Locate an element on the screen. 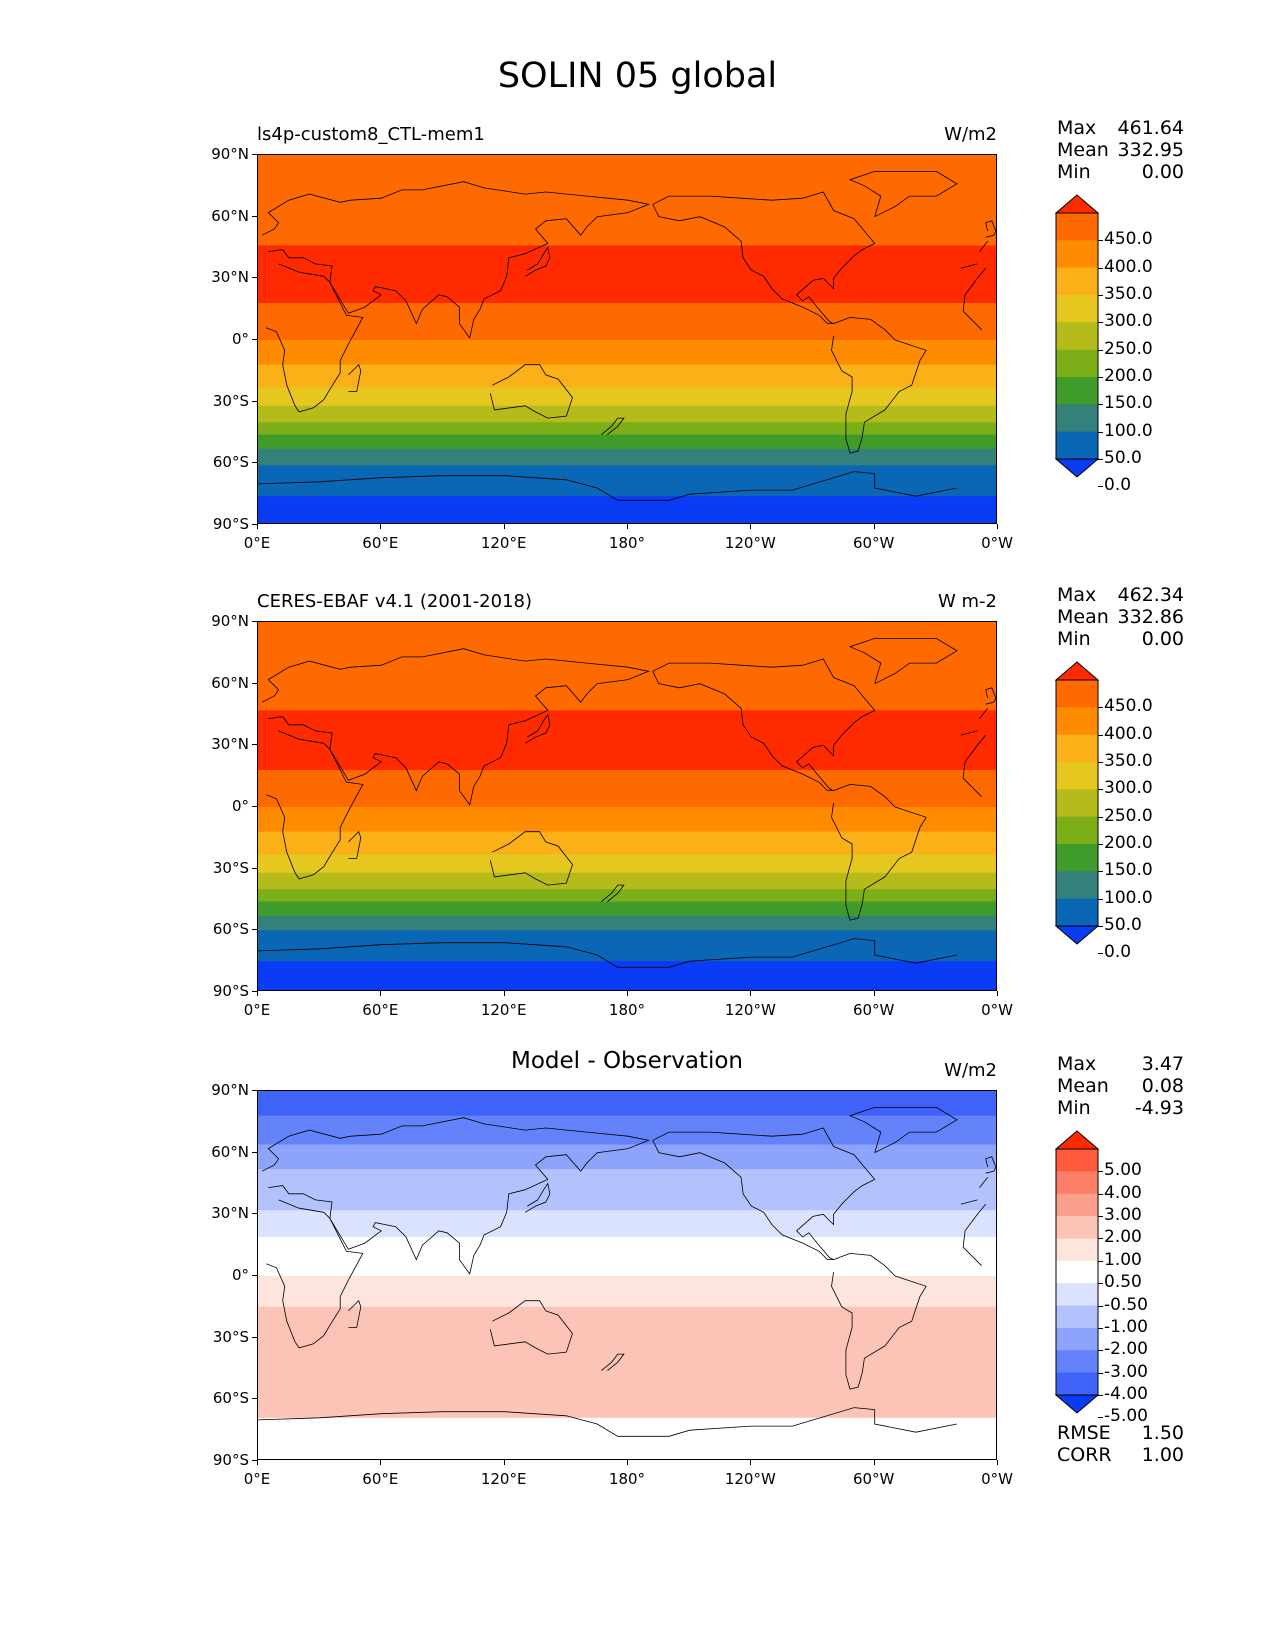  scores-block: RMSE 1.50 CORR 1.00 is located at coordinates (1120, 1444).